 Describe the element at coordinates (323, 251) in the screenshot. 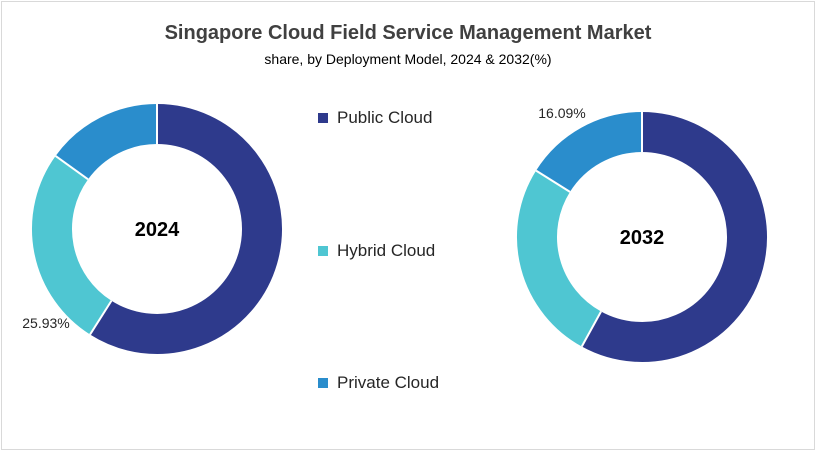

I see `legend-swatch-hybrid-cloud` at that location.